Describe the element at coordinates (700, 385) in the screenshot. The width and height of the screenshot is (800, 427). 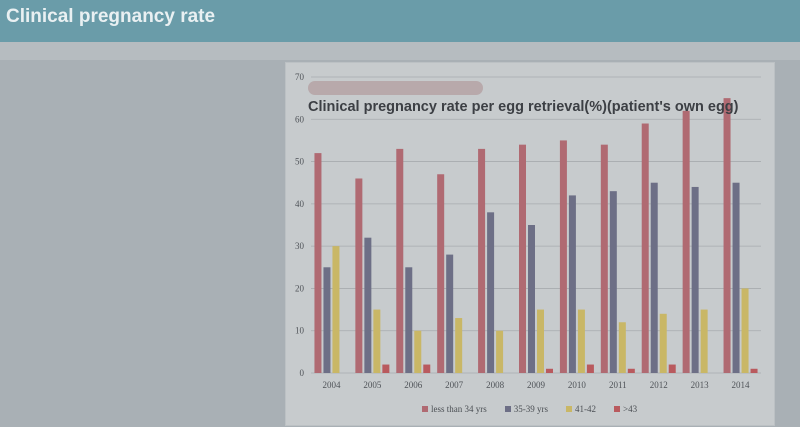
I see `x-tick-label: 2013` at that location.